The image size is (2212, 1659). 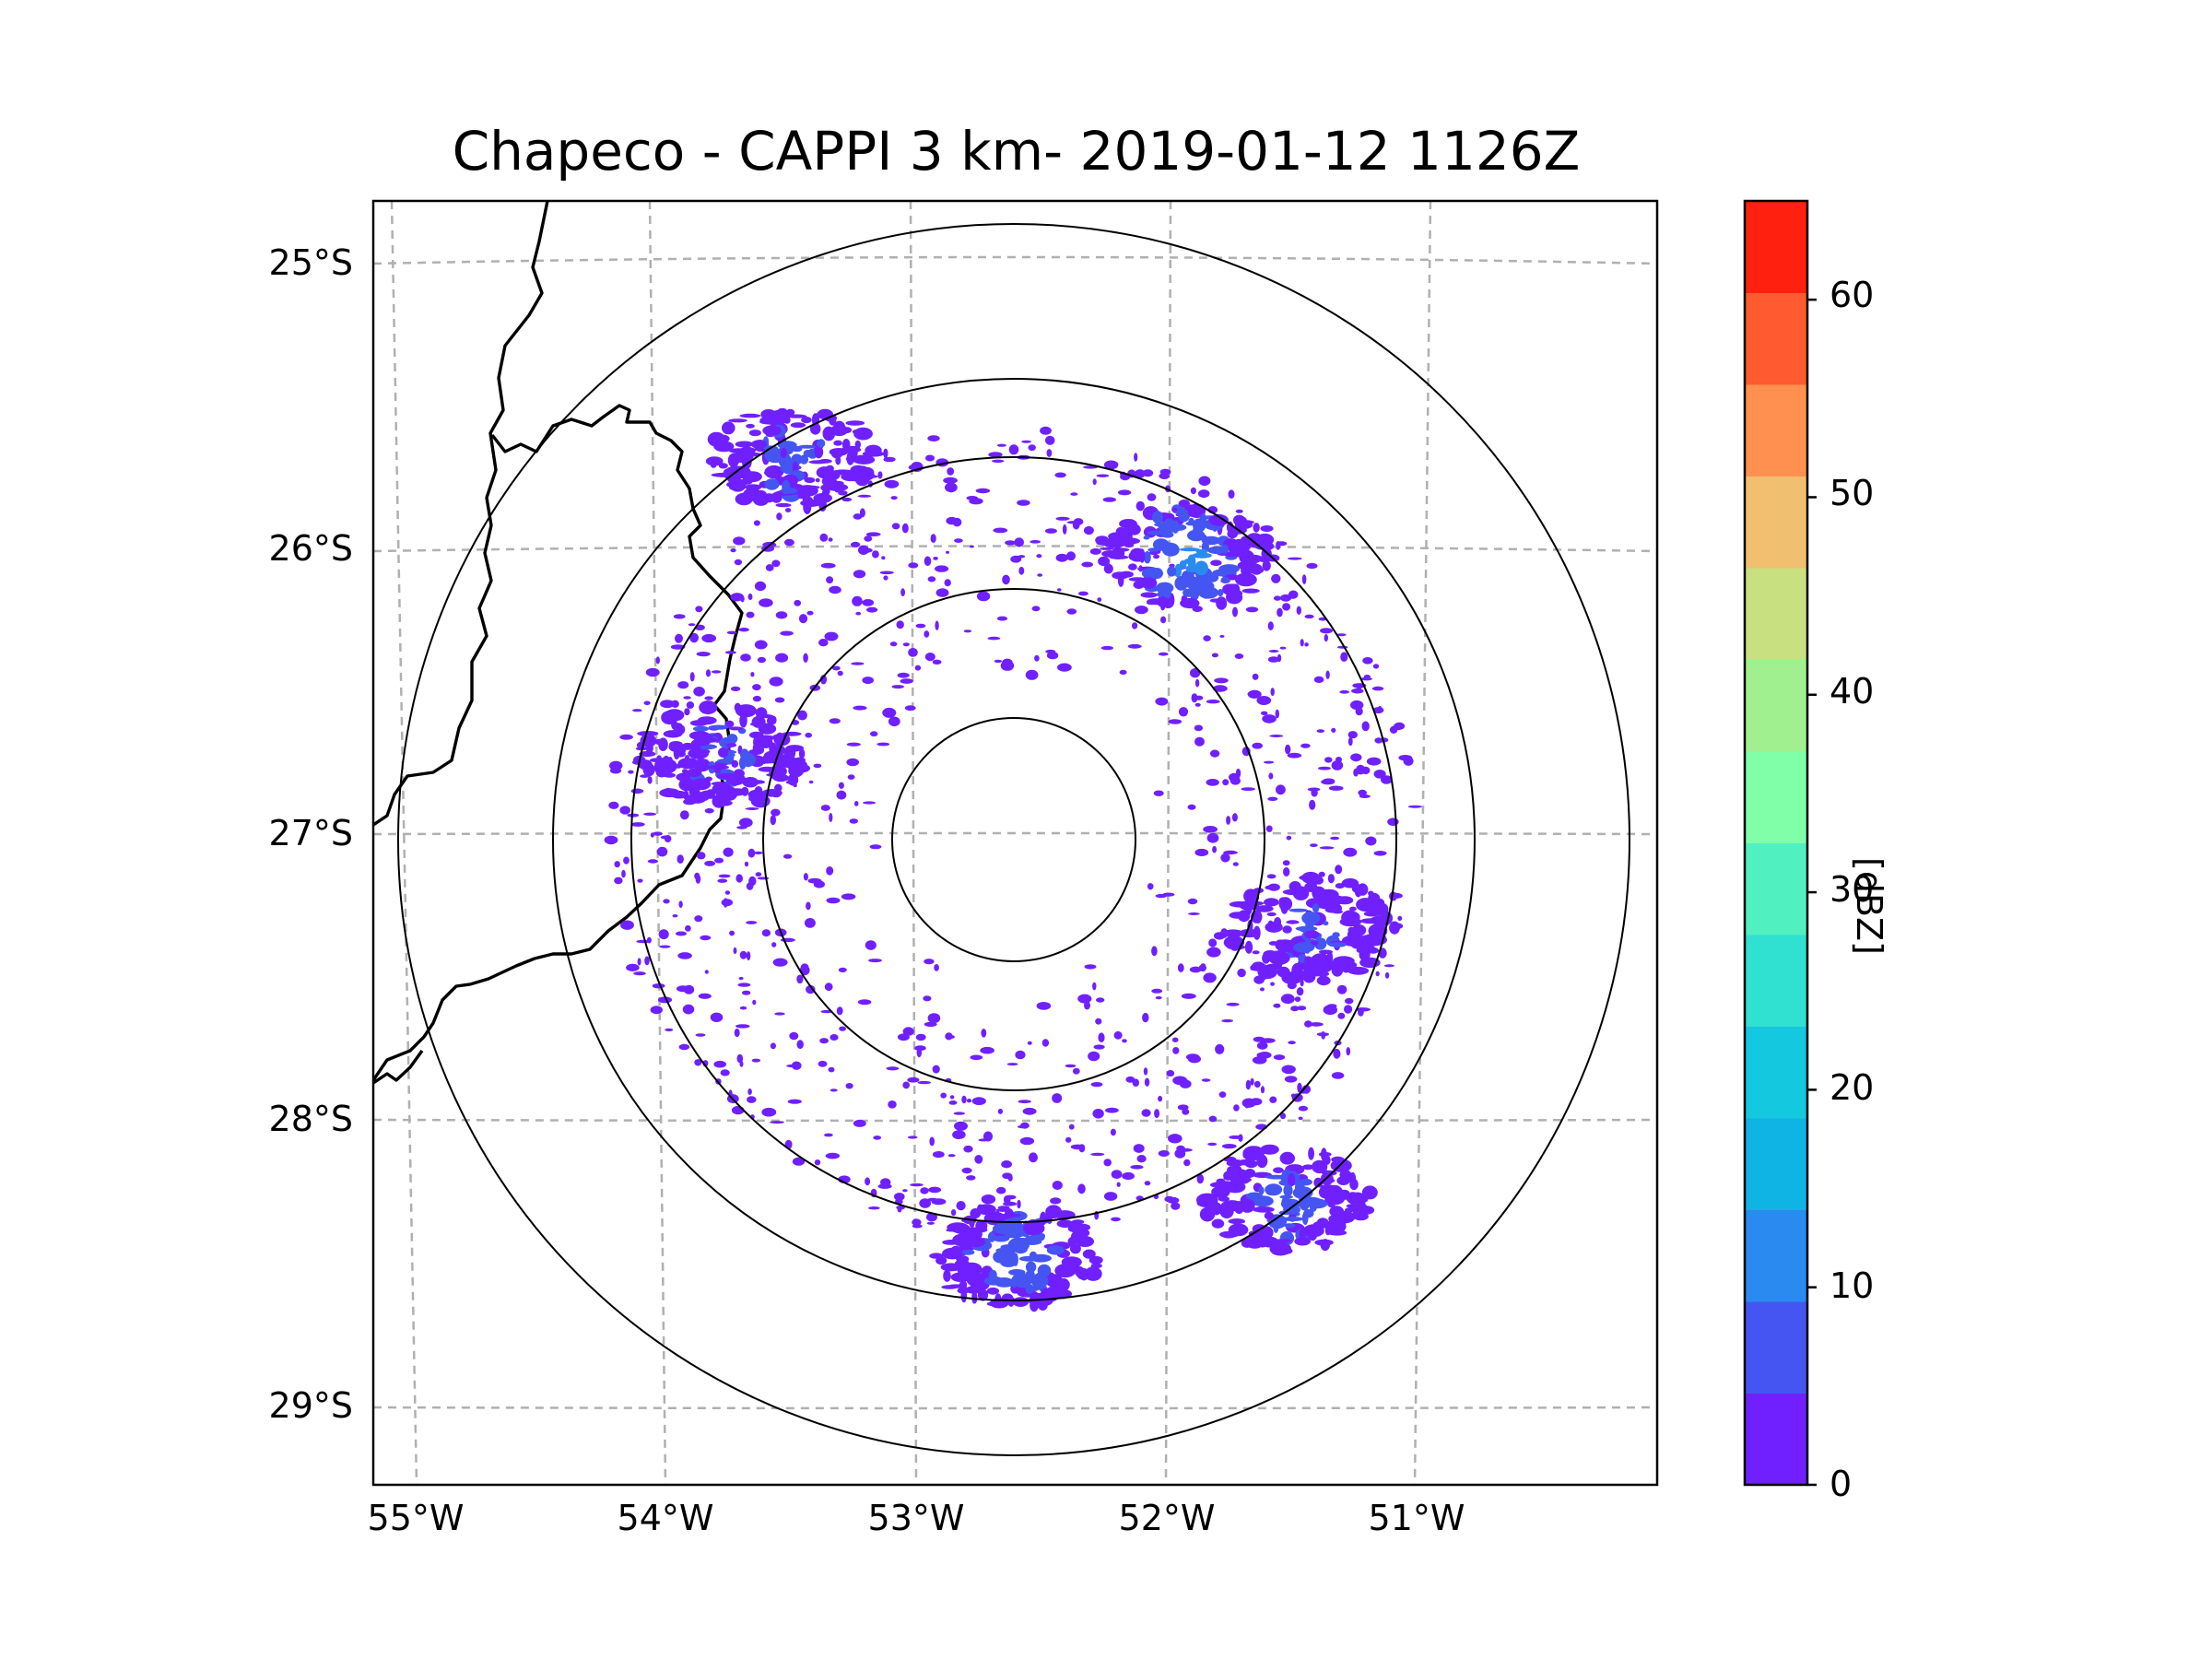 I want to click on lon-label-52: 52°W, so click(x=1167, y=1518).